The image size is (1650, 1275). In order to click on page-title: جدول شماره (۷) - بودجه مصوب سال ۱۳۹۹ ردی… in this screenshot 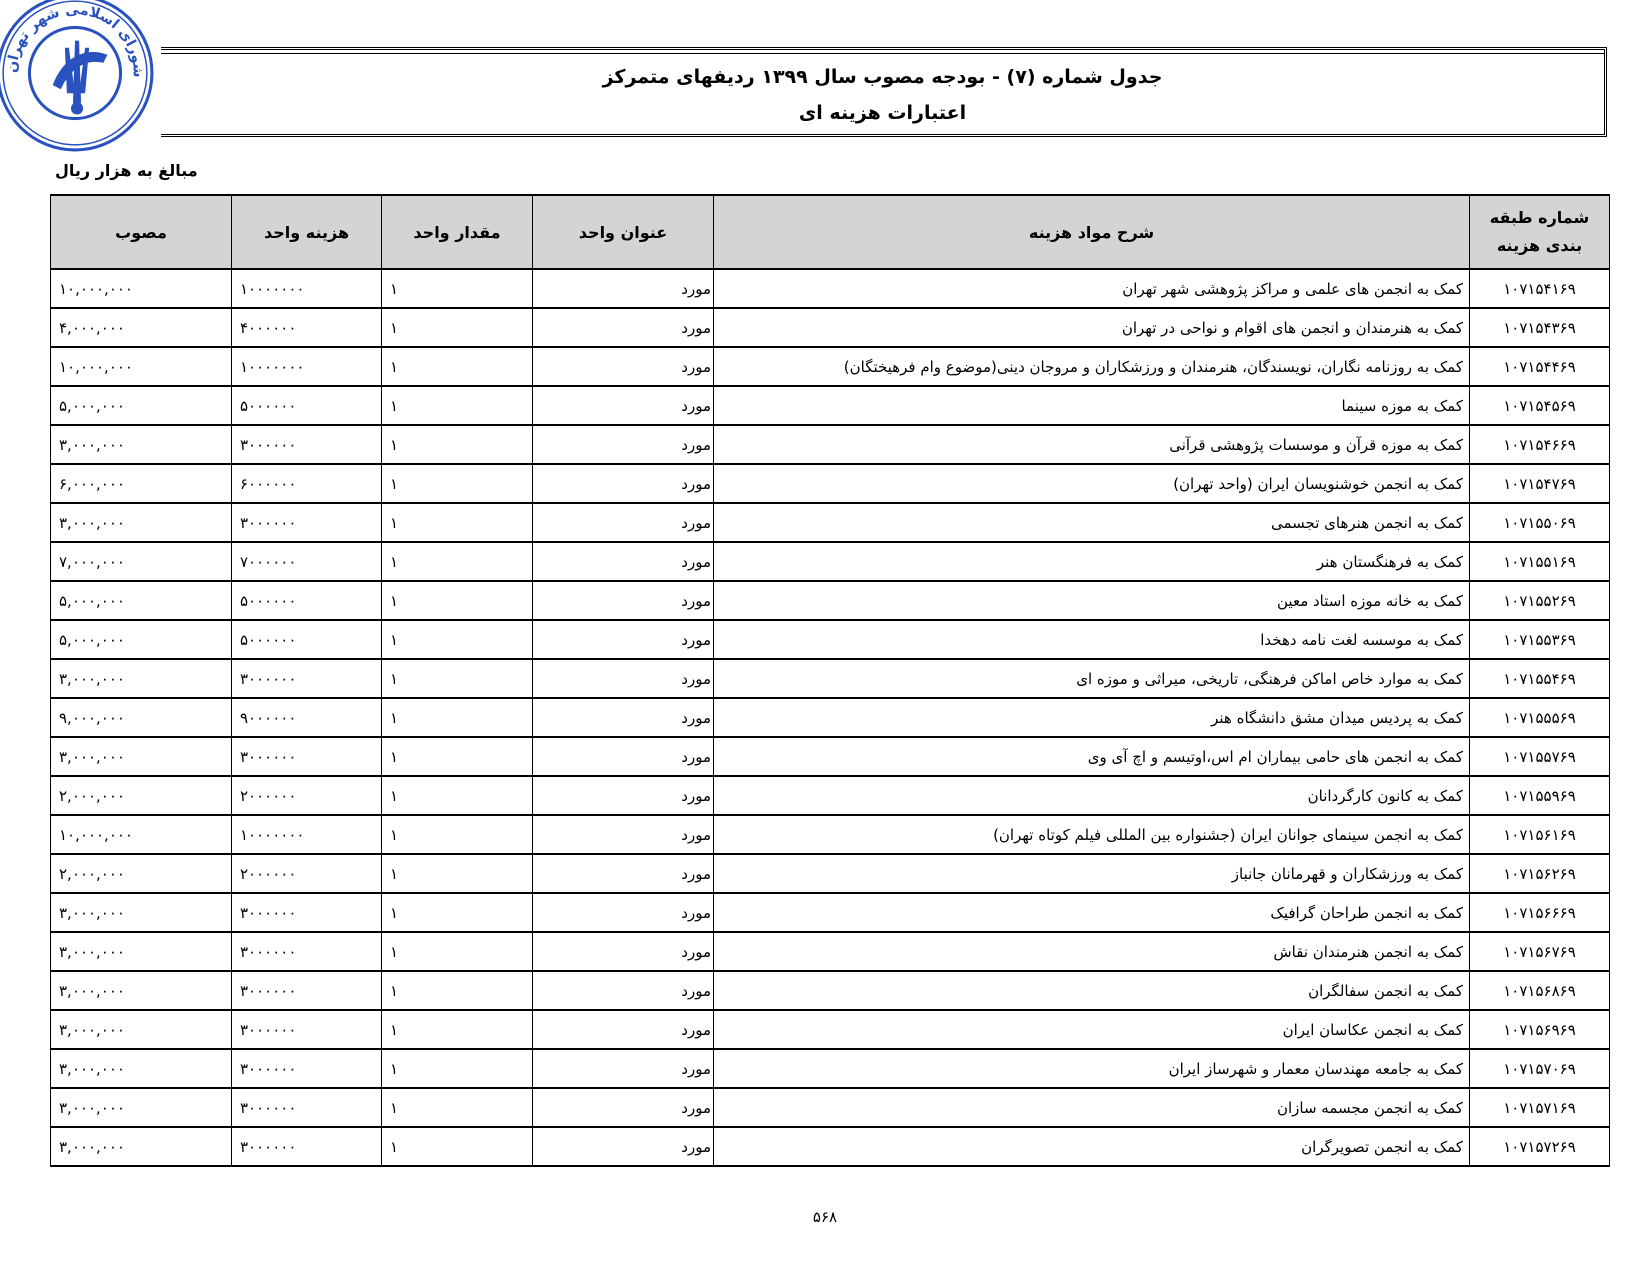, I will do `click(882, 77)`.